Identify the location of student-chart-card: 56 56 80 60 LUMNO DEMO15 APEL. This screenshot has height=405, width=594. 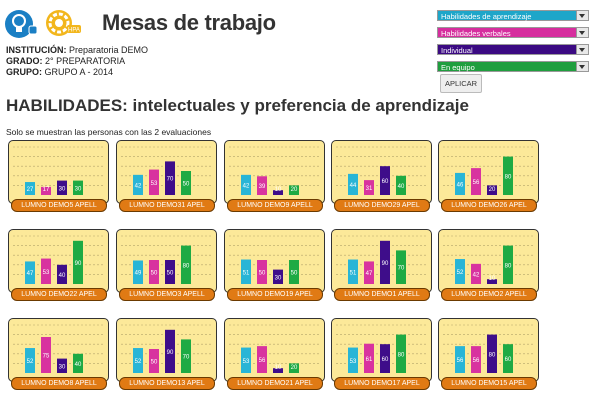
(488, 354).